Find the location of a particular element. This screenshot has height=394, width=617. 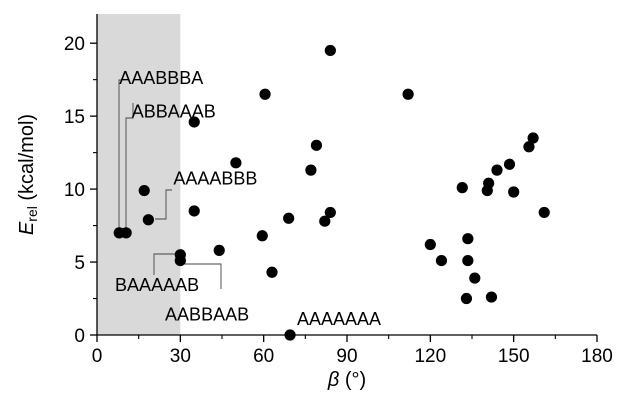

y-axis-ticks: 0 5 10 15 20 is located at coordinates (80, 190).